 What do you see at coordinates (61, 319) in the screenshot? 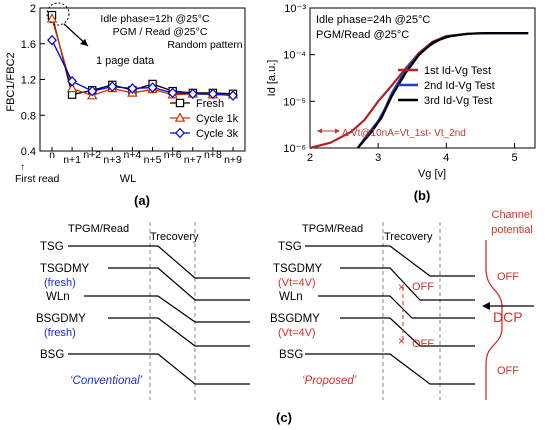
I see `conv-signal-bsgdmy: BSGDMY` at bounding box center [61, 319].